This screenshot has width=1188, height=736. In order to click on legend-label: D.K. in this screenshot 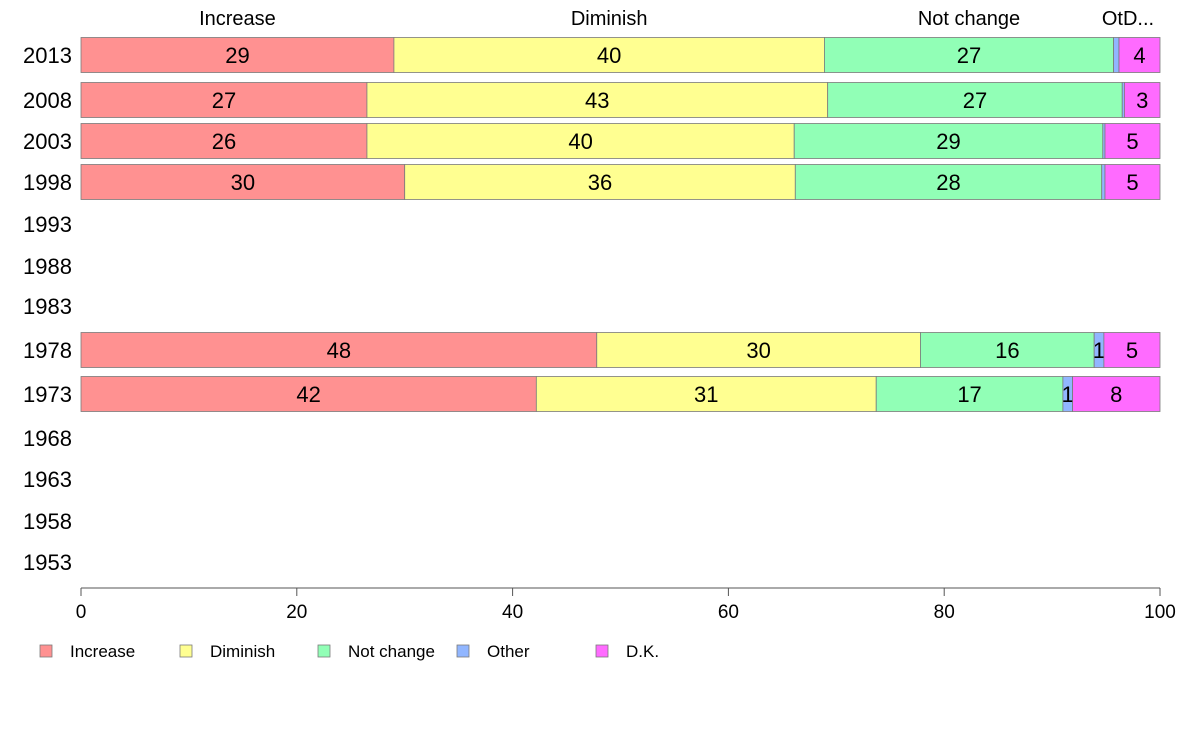, I will do `click(642, 651)`.